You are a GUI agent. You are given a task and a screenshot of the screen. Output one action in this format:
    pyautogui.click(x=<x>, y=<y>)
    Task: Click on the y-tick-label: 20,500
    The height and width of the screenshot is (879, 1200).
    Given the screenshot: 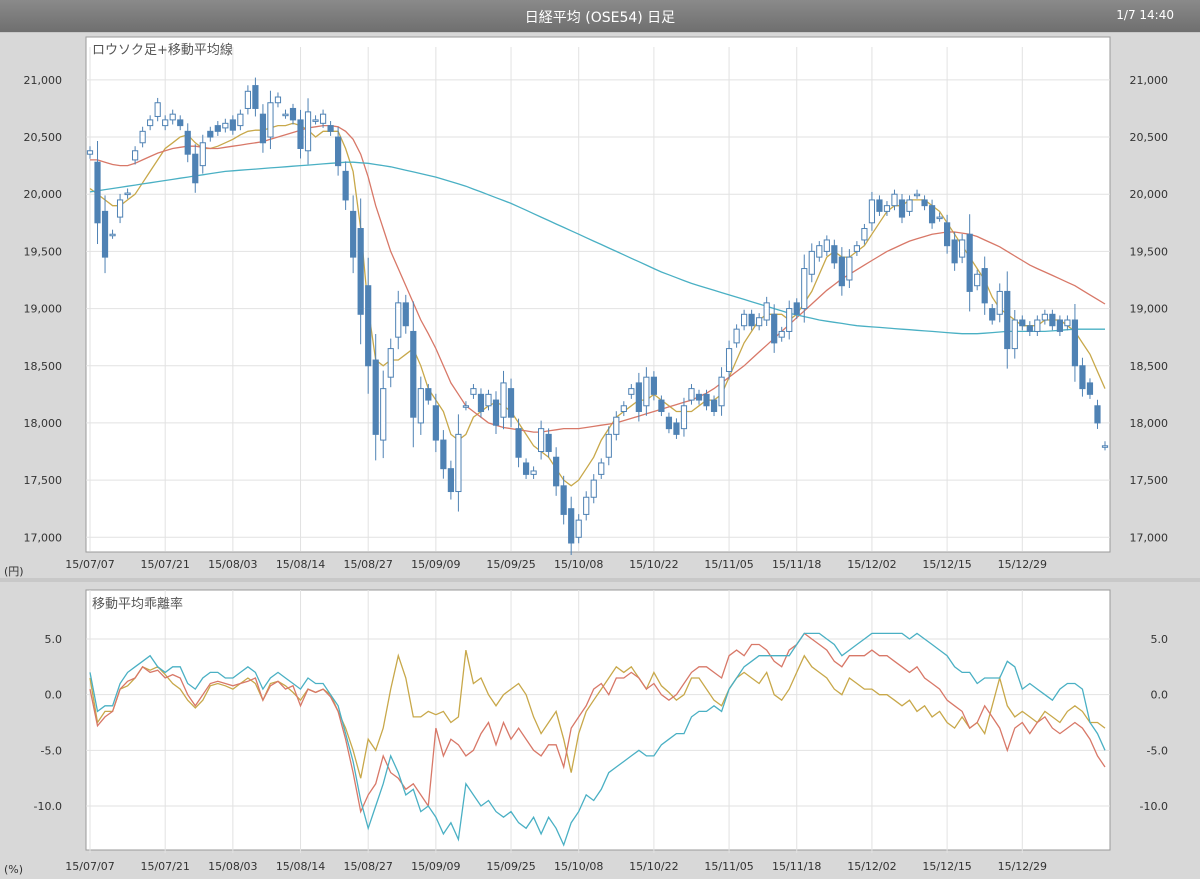 What is the action you would take?
    pyautogui.click(x=1149, y=137)
    